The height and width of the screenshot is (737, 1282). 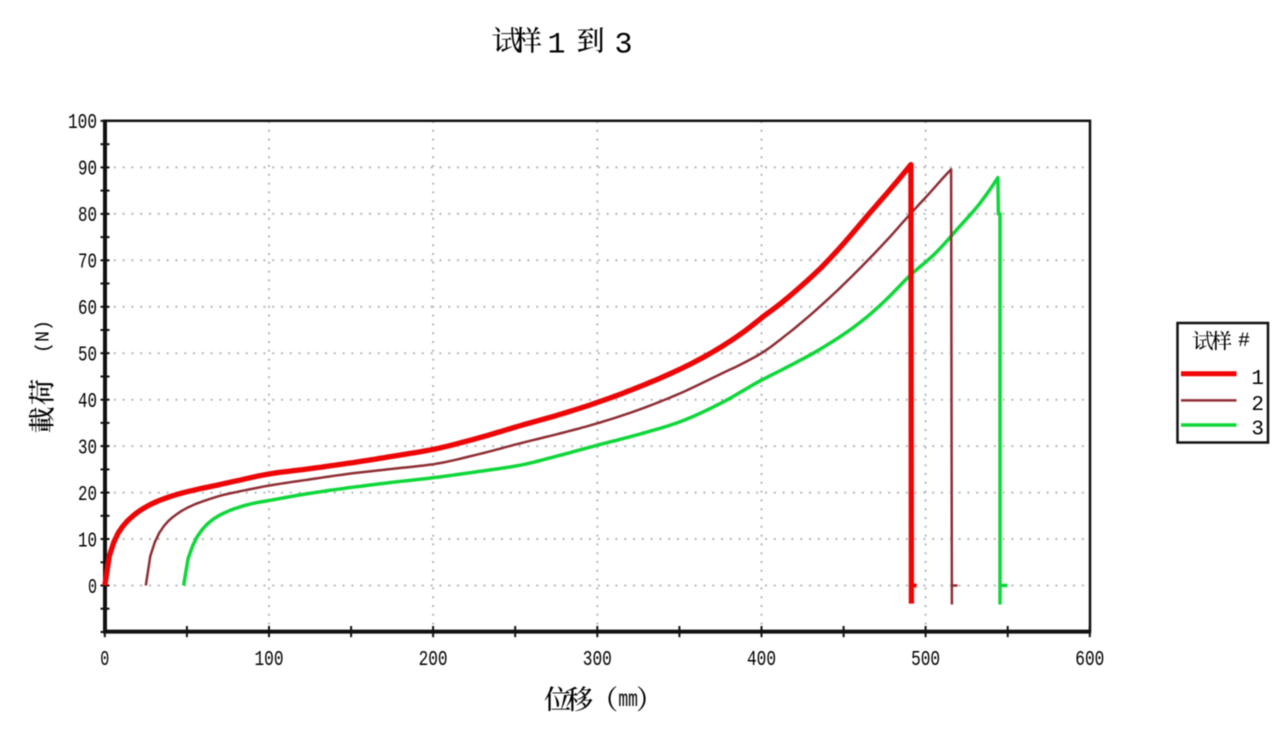 What do you see at coordinates (87, 541) in the screenshot?
I see `svg-text: 10` at bounding box center [87, 541].